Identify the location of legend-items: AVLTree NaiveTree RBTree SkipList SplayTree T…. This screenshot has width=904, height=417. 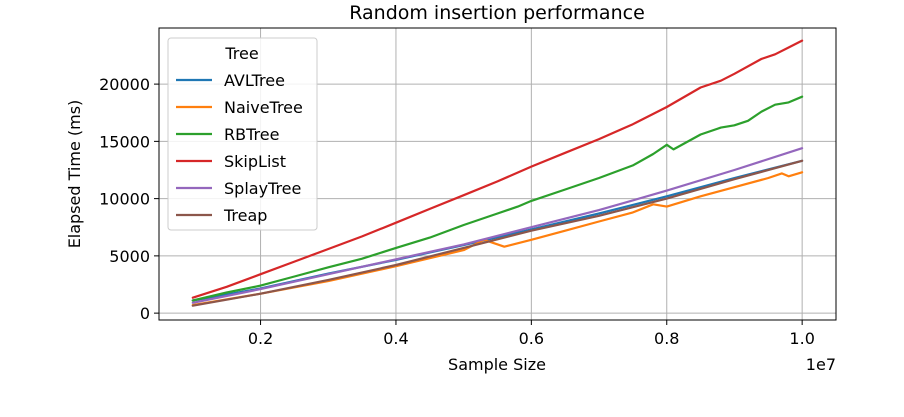
(239, 148).